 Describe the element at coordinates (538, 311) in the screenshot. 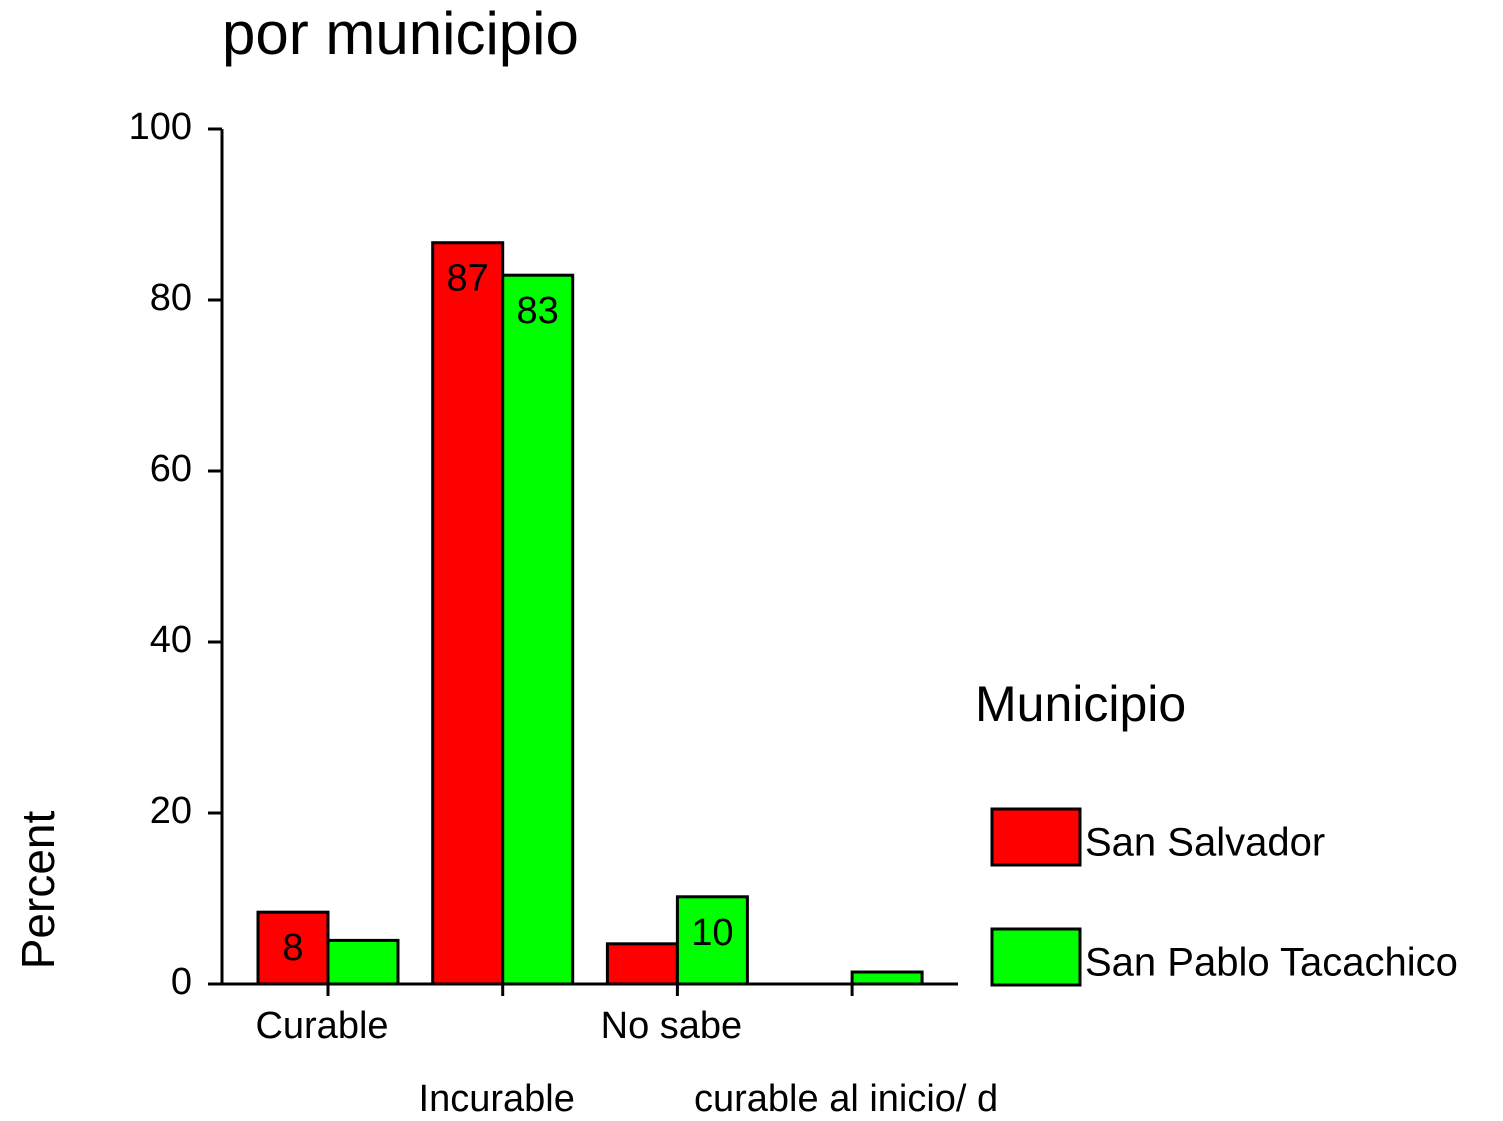

I see `value-label: 83` at that location.